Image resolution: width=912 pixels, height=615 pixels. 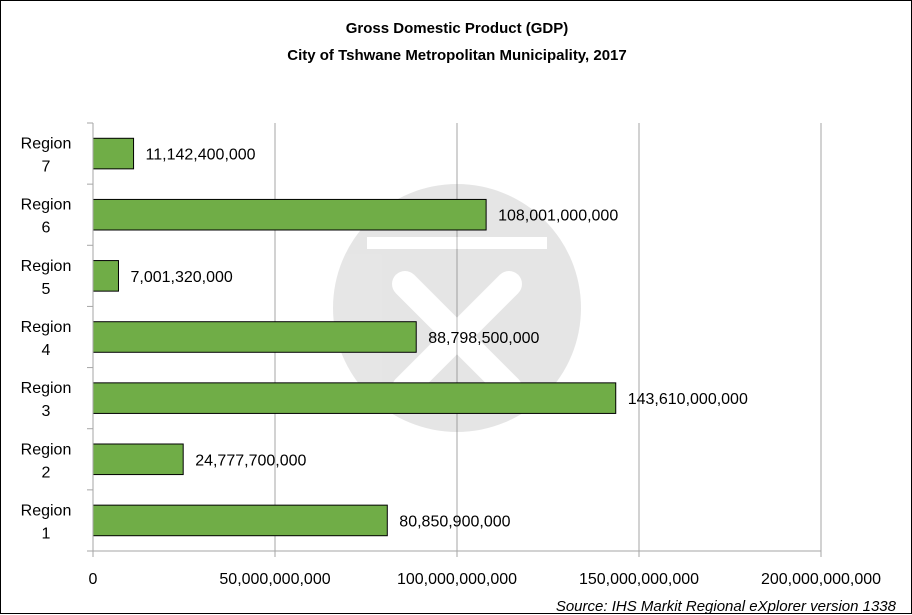 I want to click on category-label-7: Region 7, so click(x=46, y=156).